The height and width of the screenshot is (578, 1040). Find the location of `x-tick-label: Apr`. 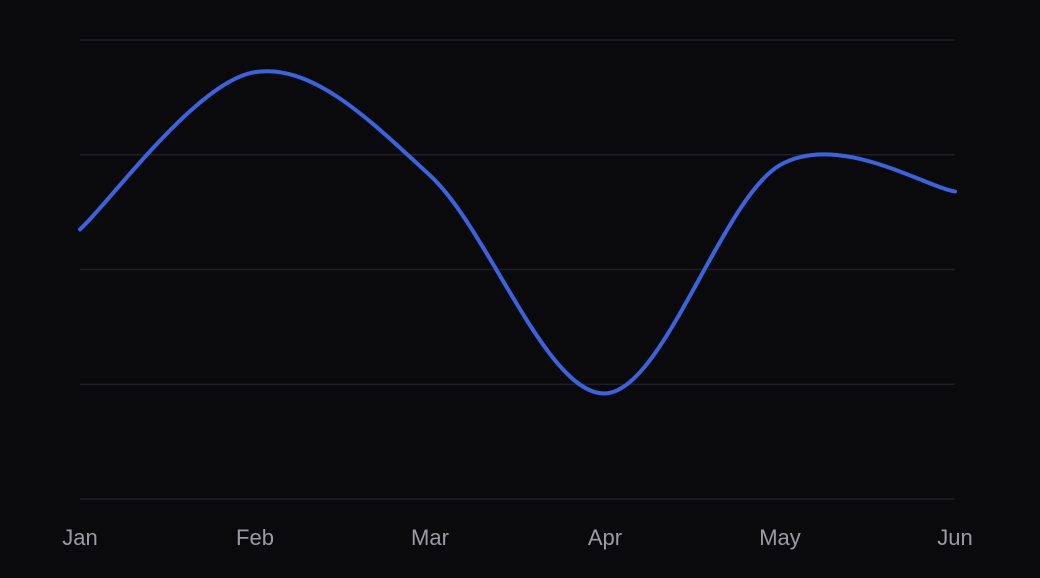

x-tick-label: Apr is located at coordinates (605, 537).